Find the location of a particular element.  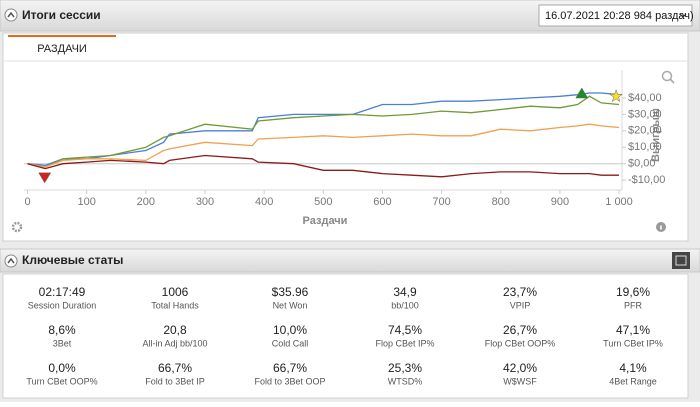

info-glyph is located at coordinates (661, 227).